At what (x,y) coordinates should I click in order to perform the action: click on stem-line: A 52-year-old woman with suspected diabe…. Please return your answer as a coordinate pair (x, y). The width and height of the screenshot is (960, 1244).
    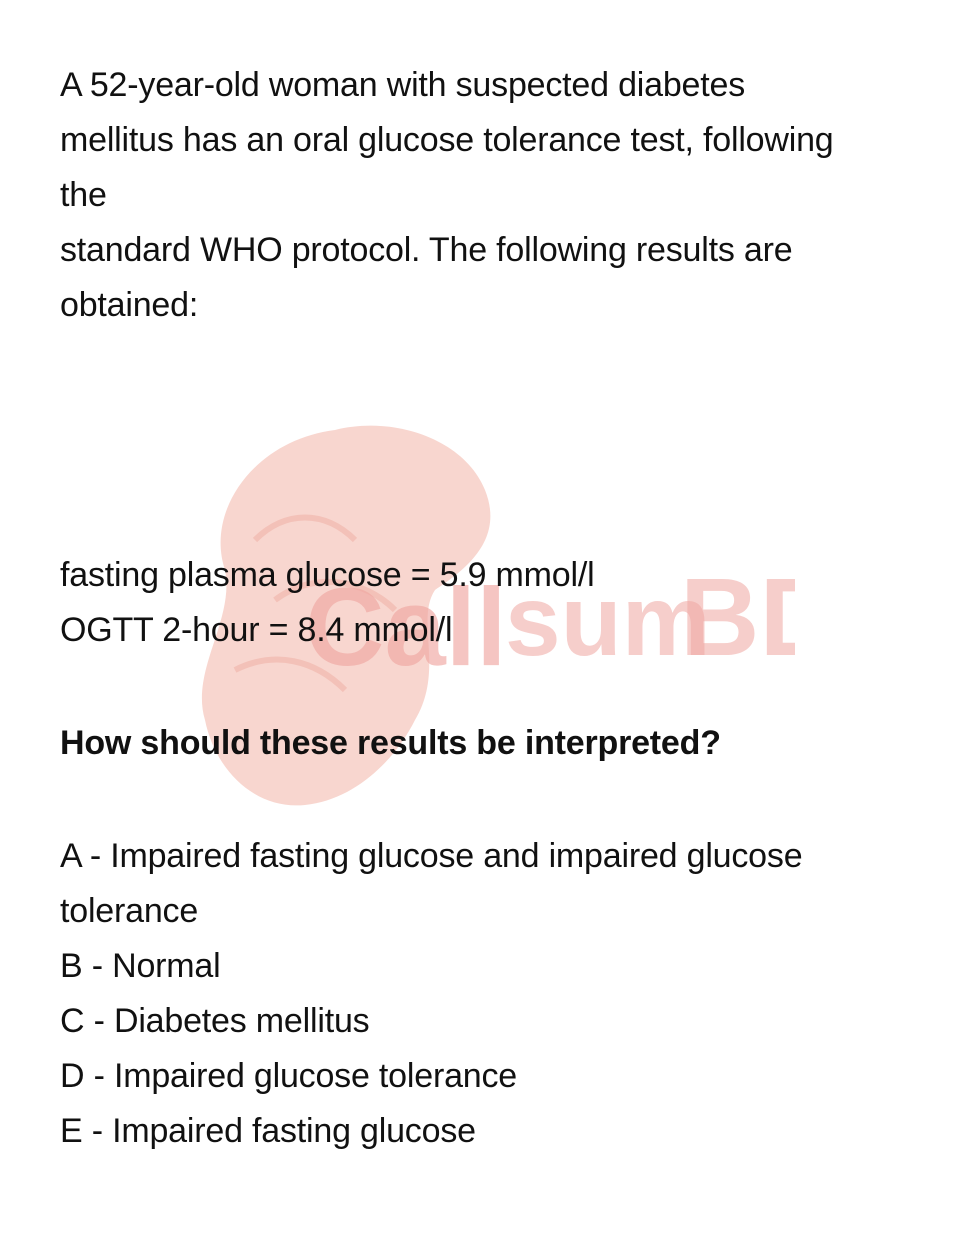
    Looking at the image, I should click on (403, 85).